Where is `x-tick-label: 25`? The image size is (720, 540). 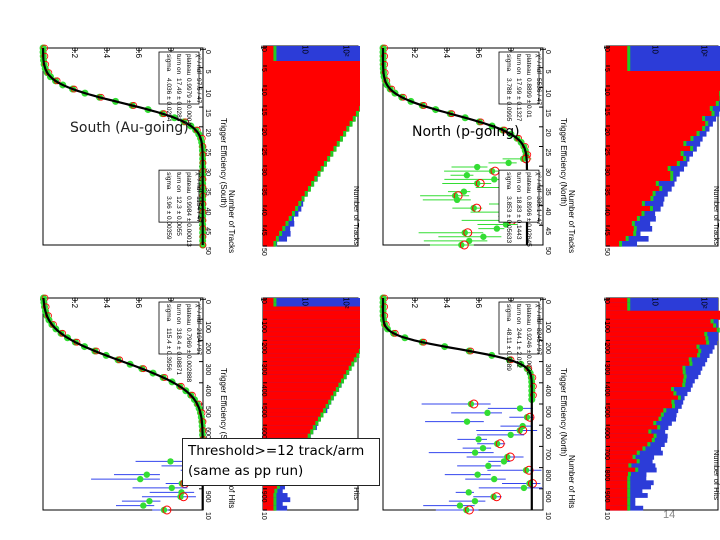
x-tick-label: 25 is located at coordinates (207, 153).